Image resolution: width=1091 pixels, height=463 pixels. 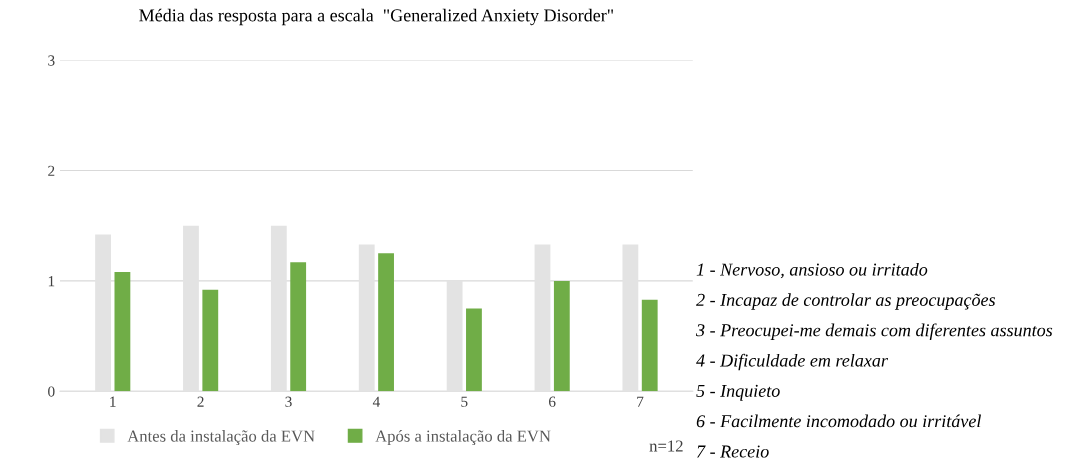 What do you see at coordinates (838, 421) in the screenshot?
I see `text: 6 - Facilmente incomodado ou irritável` at bounding box center [838, 421].